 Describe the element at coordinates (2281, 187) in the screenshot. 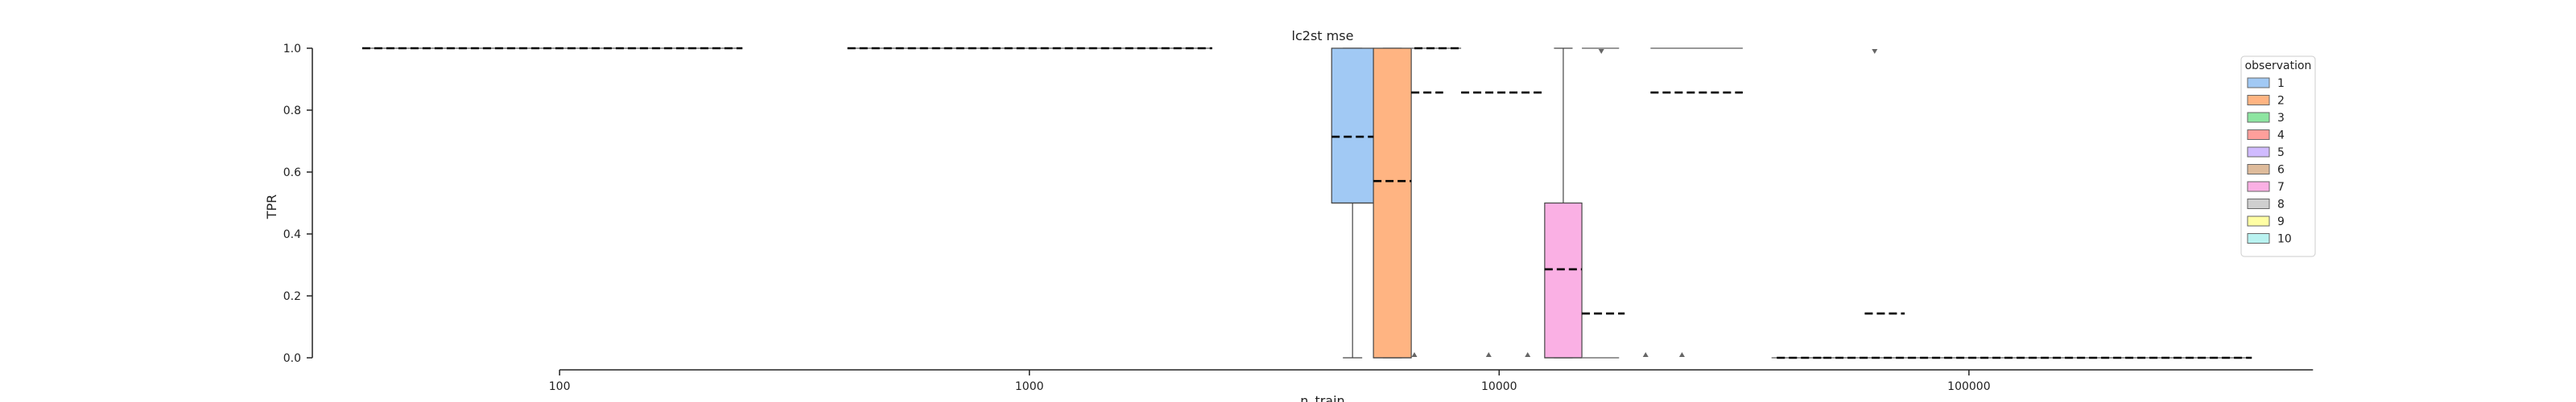

I see `legend-label: 7` at that location.